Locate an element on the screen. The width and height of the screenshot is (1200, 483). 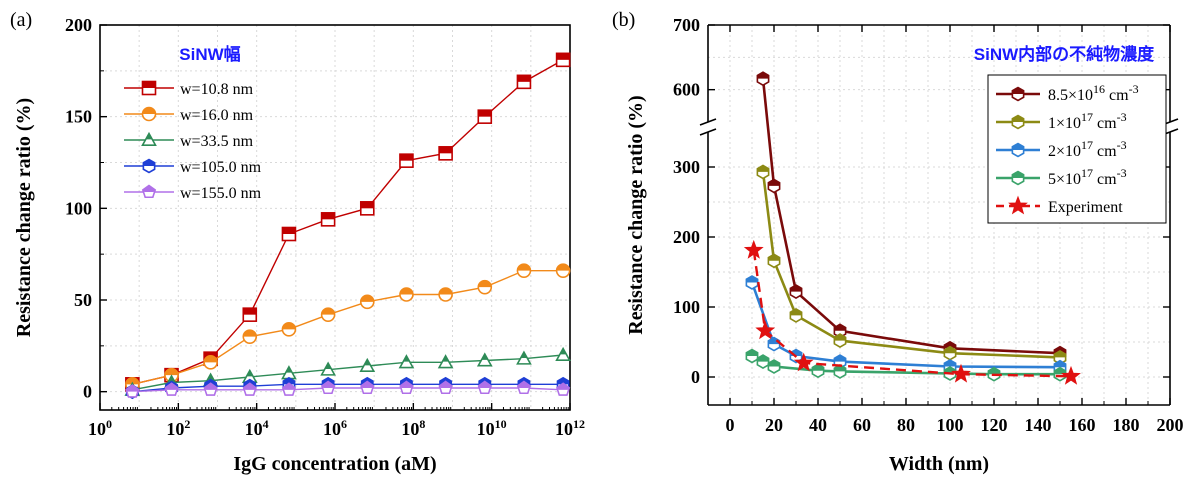
a-x-tick-label-part: 12 is located at coordinates (579, 424).